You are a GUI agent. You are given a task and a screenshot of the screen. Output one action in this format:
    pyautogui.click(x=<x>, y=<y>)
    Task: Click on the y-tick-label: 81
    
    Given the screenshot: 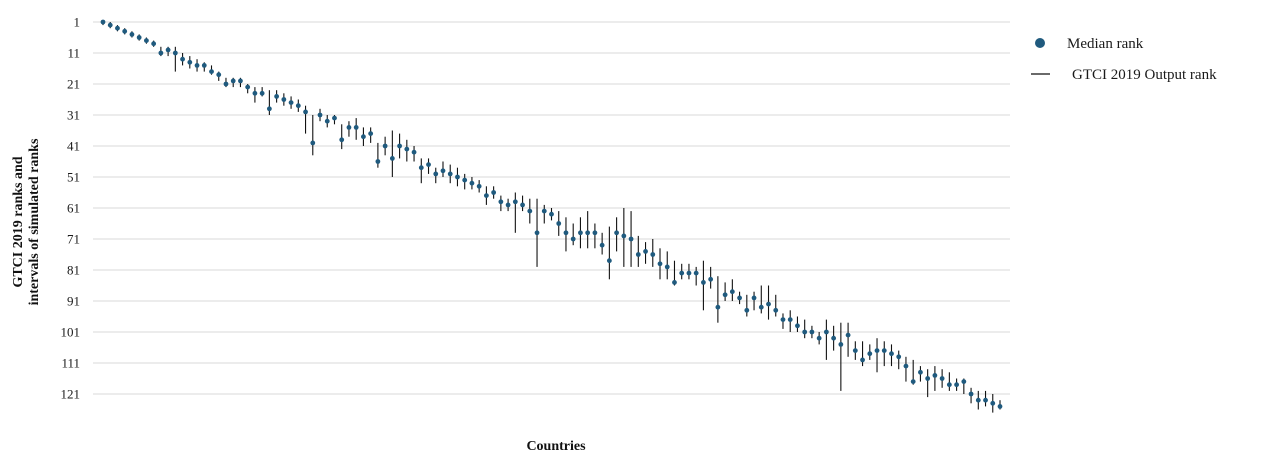 What is the action you would take?
    pyautogui.click(x=73, y=270)
    